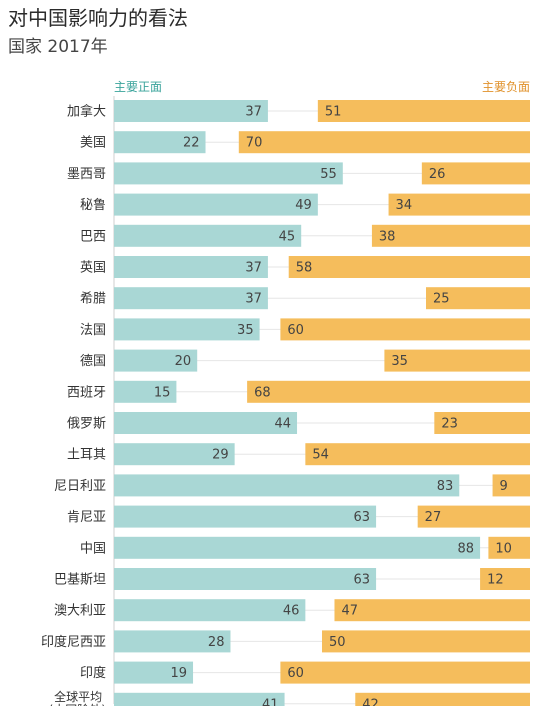 Image resolution: width=540 pixels, height=706 pixels. What do you see at coordinates (216, 642) in the screenshot?
I see `positive-value-label: 28` at bounding box center [216, 642].